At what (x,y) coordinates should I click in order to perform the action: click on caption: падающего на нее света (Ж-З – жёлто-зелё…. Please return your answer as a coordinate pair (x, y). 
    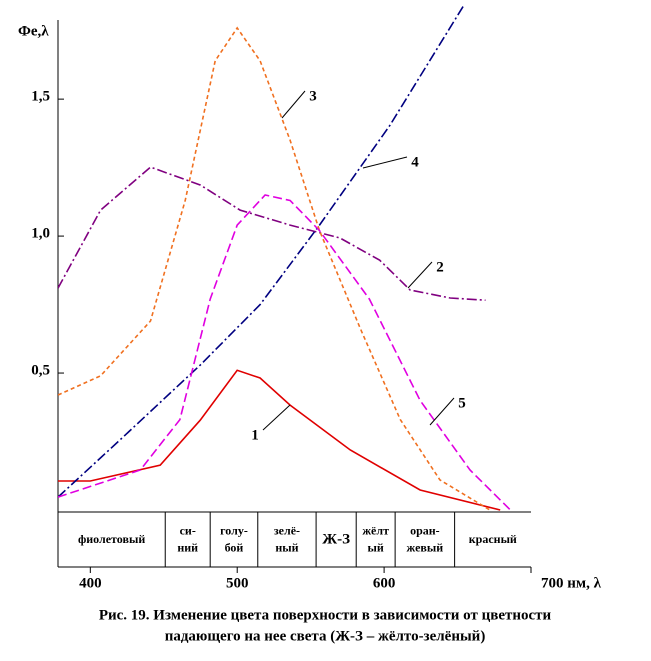
    Looking at the image, I should click on (325, 636).